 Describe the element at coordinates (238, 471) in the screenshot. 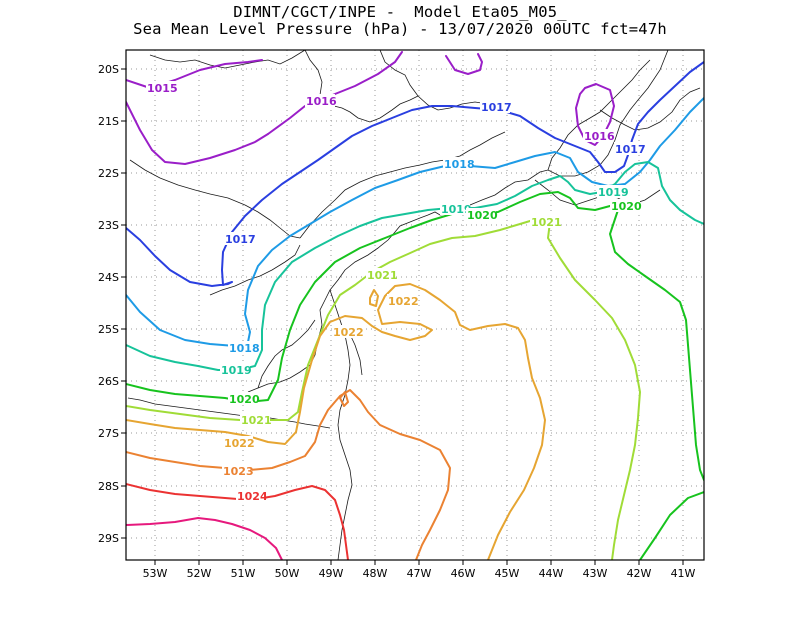

I see `label-1023-west: 1023` at that location.